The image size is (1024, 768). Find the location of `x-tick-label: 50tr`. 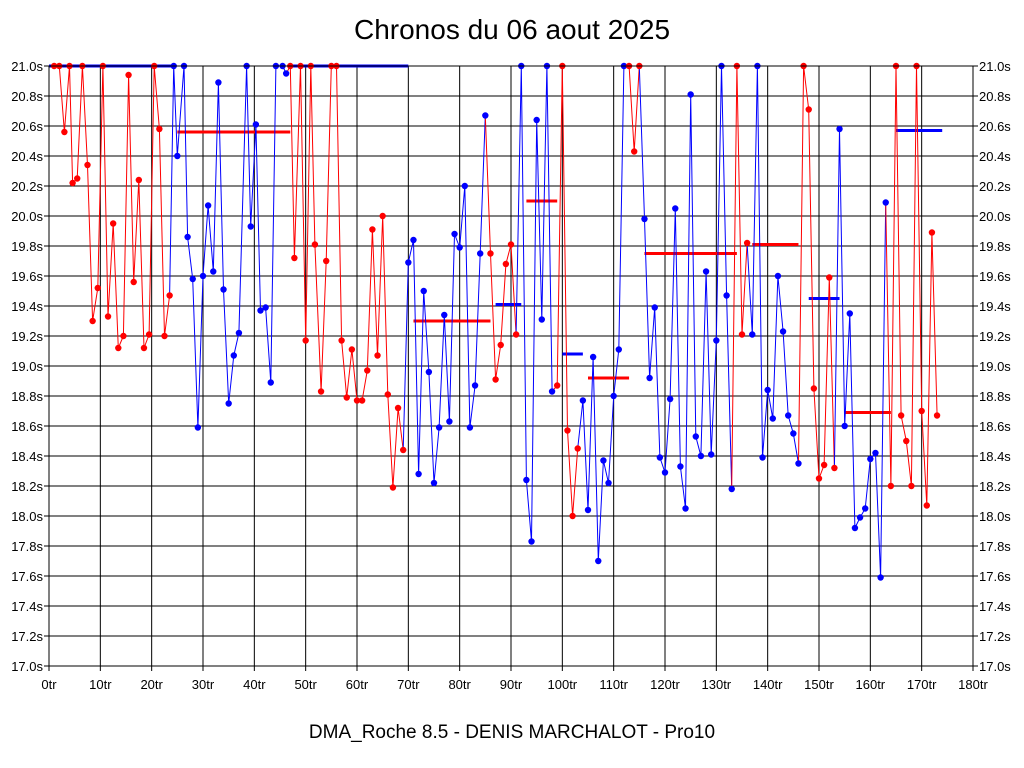

x-tick-label: 50tr is located at coordinates (305, 684).